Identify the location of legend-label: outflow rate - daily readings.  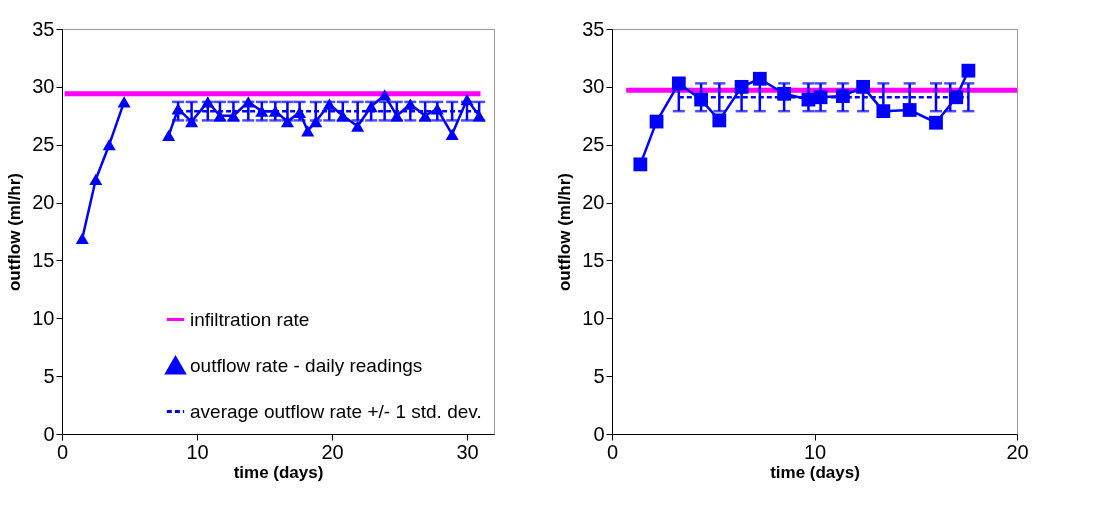
(306, 365).